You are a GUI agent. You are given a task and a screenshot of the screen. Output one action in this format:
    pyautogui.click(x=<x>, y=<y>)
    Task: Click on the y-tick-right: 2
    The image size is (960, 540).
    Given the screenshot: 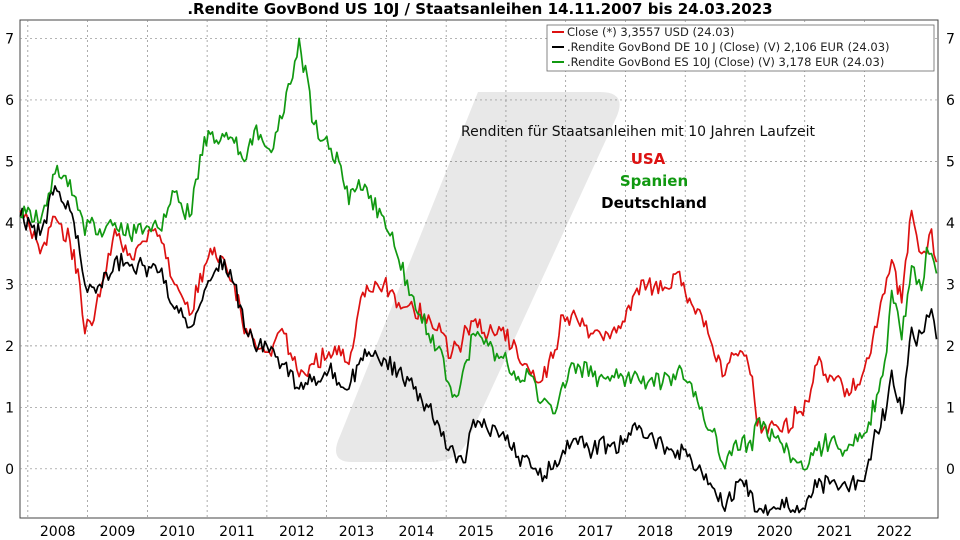 What is the action you would take?
    pyautogui.click(x=950, y=347)
    